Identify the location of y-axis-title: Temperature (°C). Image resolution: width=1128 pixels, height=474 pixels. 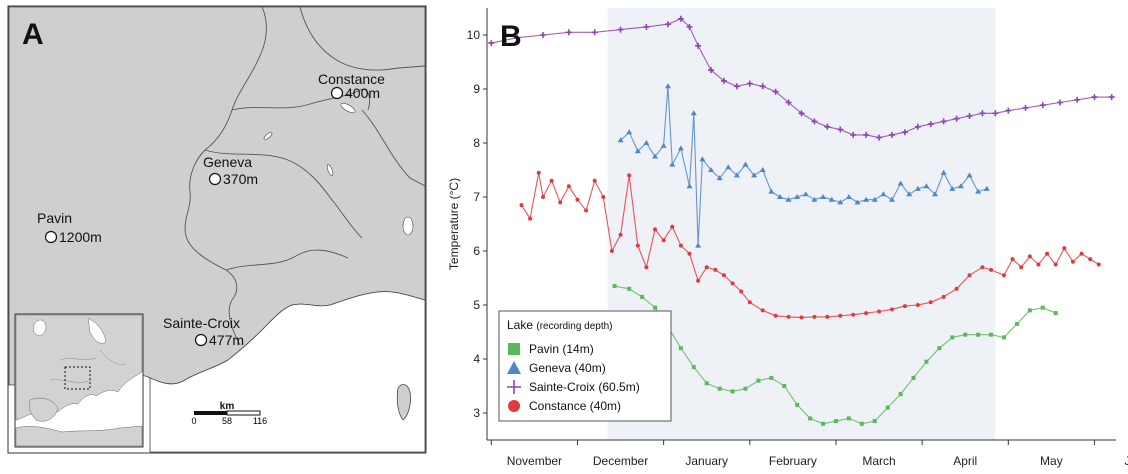
(454, 224).